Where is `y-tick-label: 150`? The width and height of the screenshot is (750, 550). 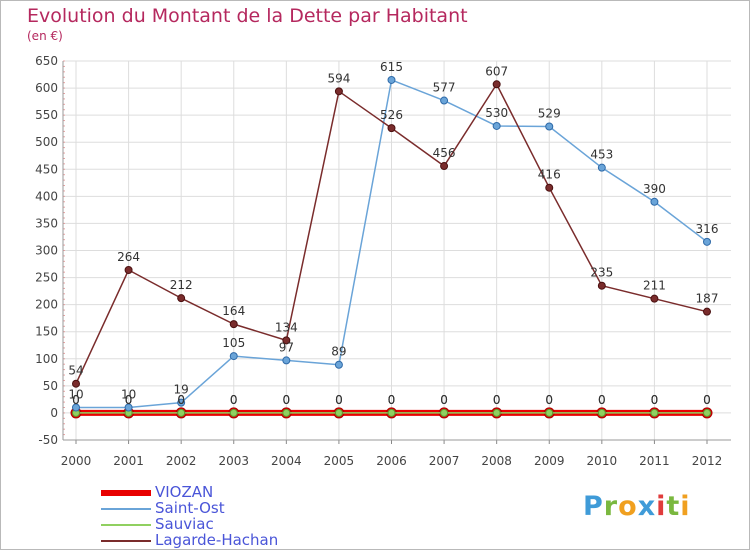 y-tick-label: 150 is located at coordinates (46, 332).